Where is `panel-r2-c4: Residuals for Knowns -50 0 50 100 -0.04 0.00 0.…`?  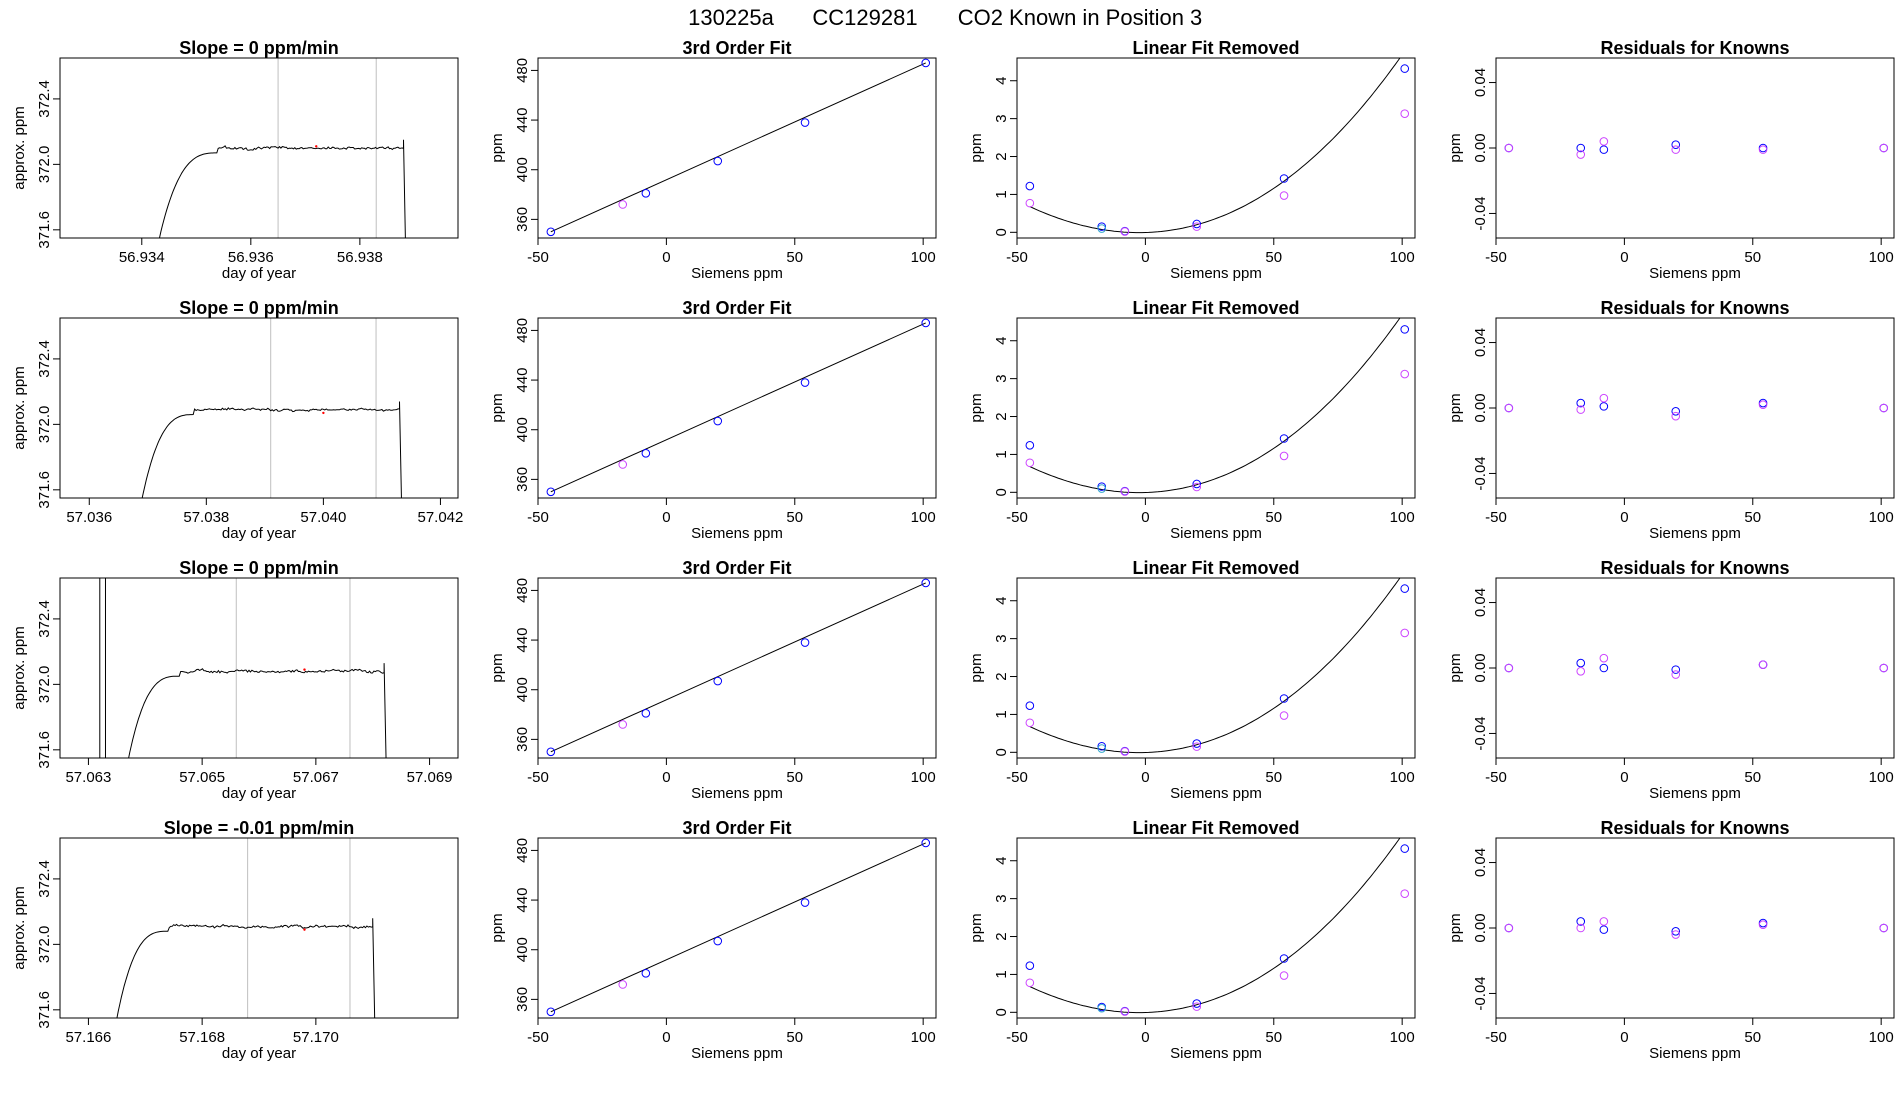
panel-r2-c4: Residuals for Knowns -50 0 50 100 -0.04 0.00 0.… is located at coordinates (1671, 420).